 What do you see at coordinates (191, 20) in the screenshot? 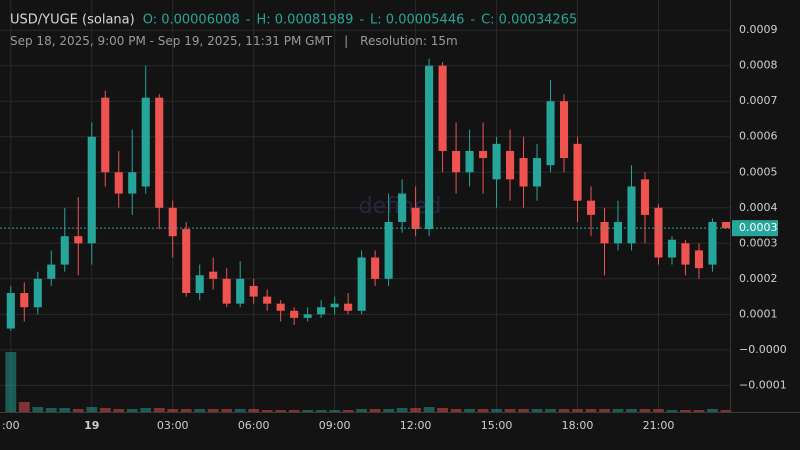
I see `ohlc-value: O: 0.00006008` at bounding box center [191, 20].